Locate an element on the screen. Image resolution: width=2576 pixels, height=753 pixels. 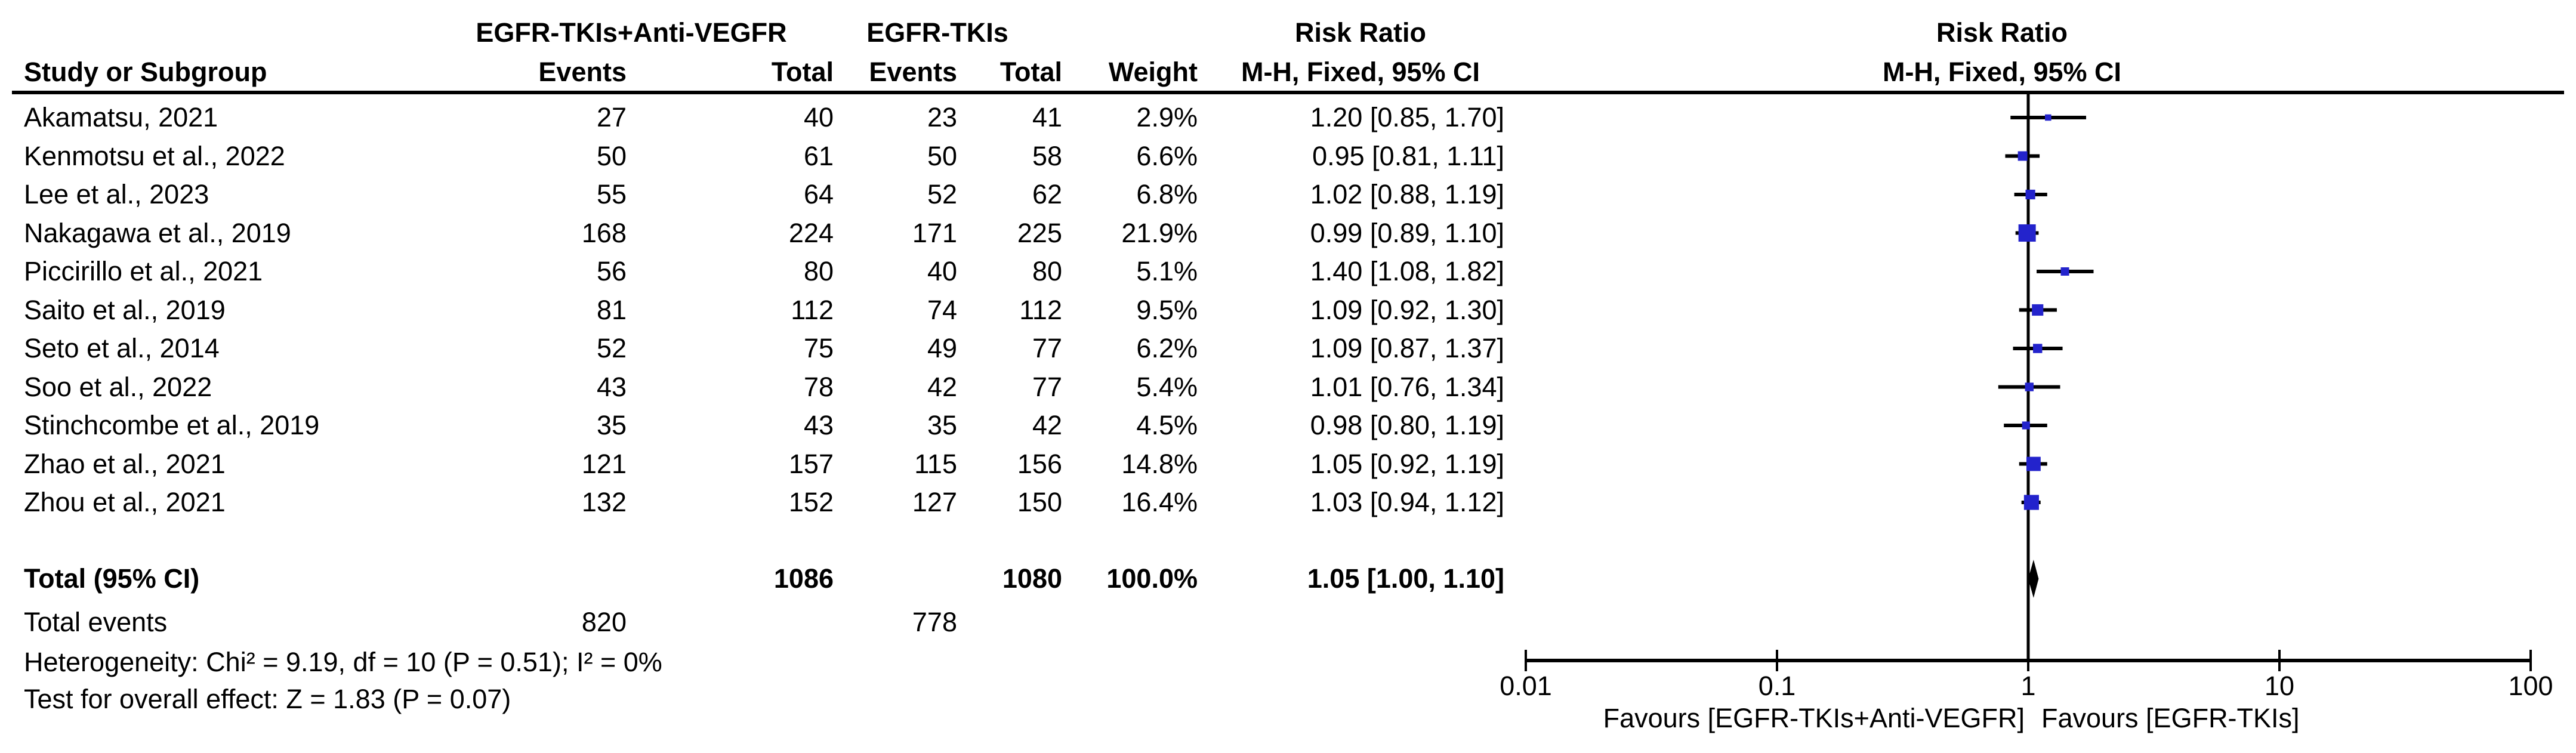
events2-value: 50 is located at coordinates (942, 156).